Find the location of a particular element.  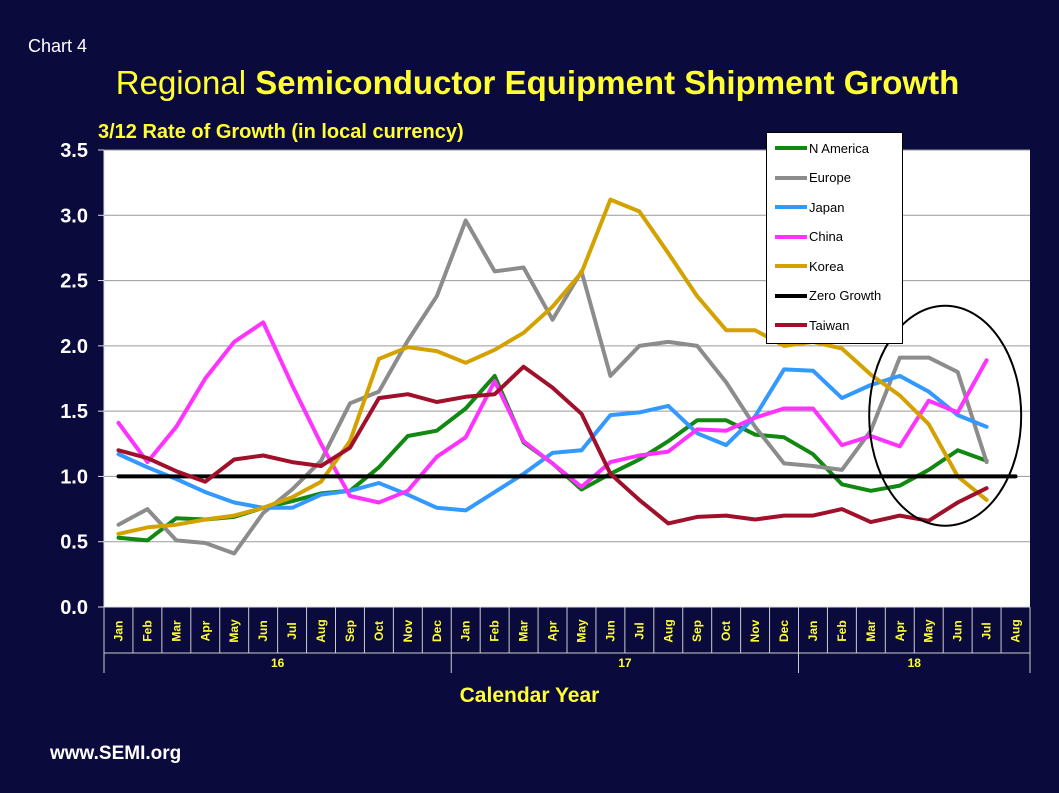

legend-label: Japan is located at coordinates (827, 207).